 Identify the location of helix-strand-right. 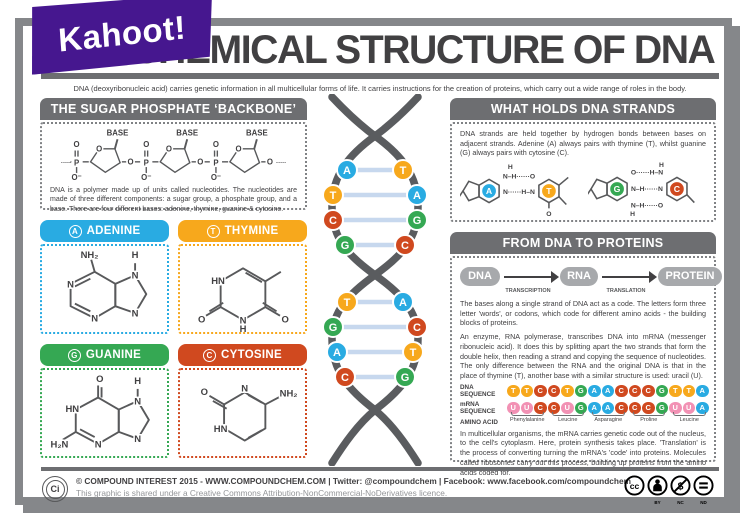
(375, 280).